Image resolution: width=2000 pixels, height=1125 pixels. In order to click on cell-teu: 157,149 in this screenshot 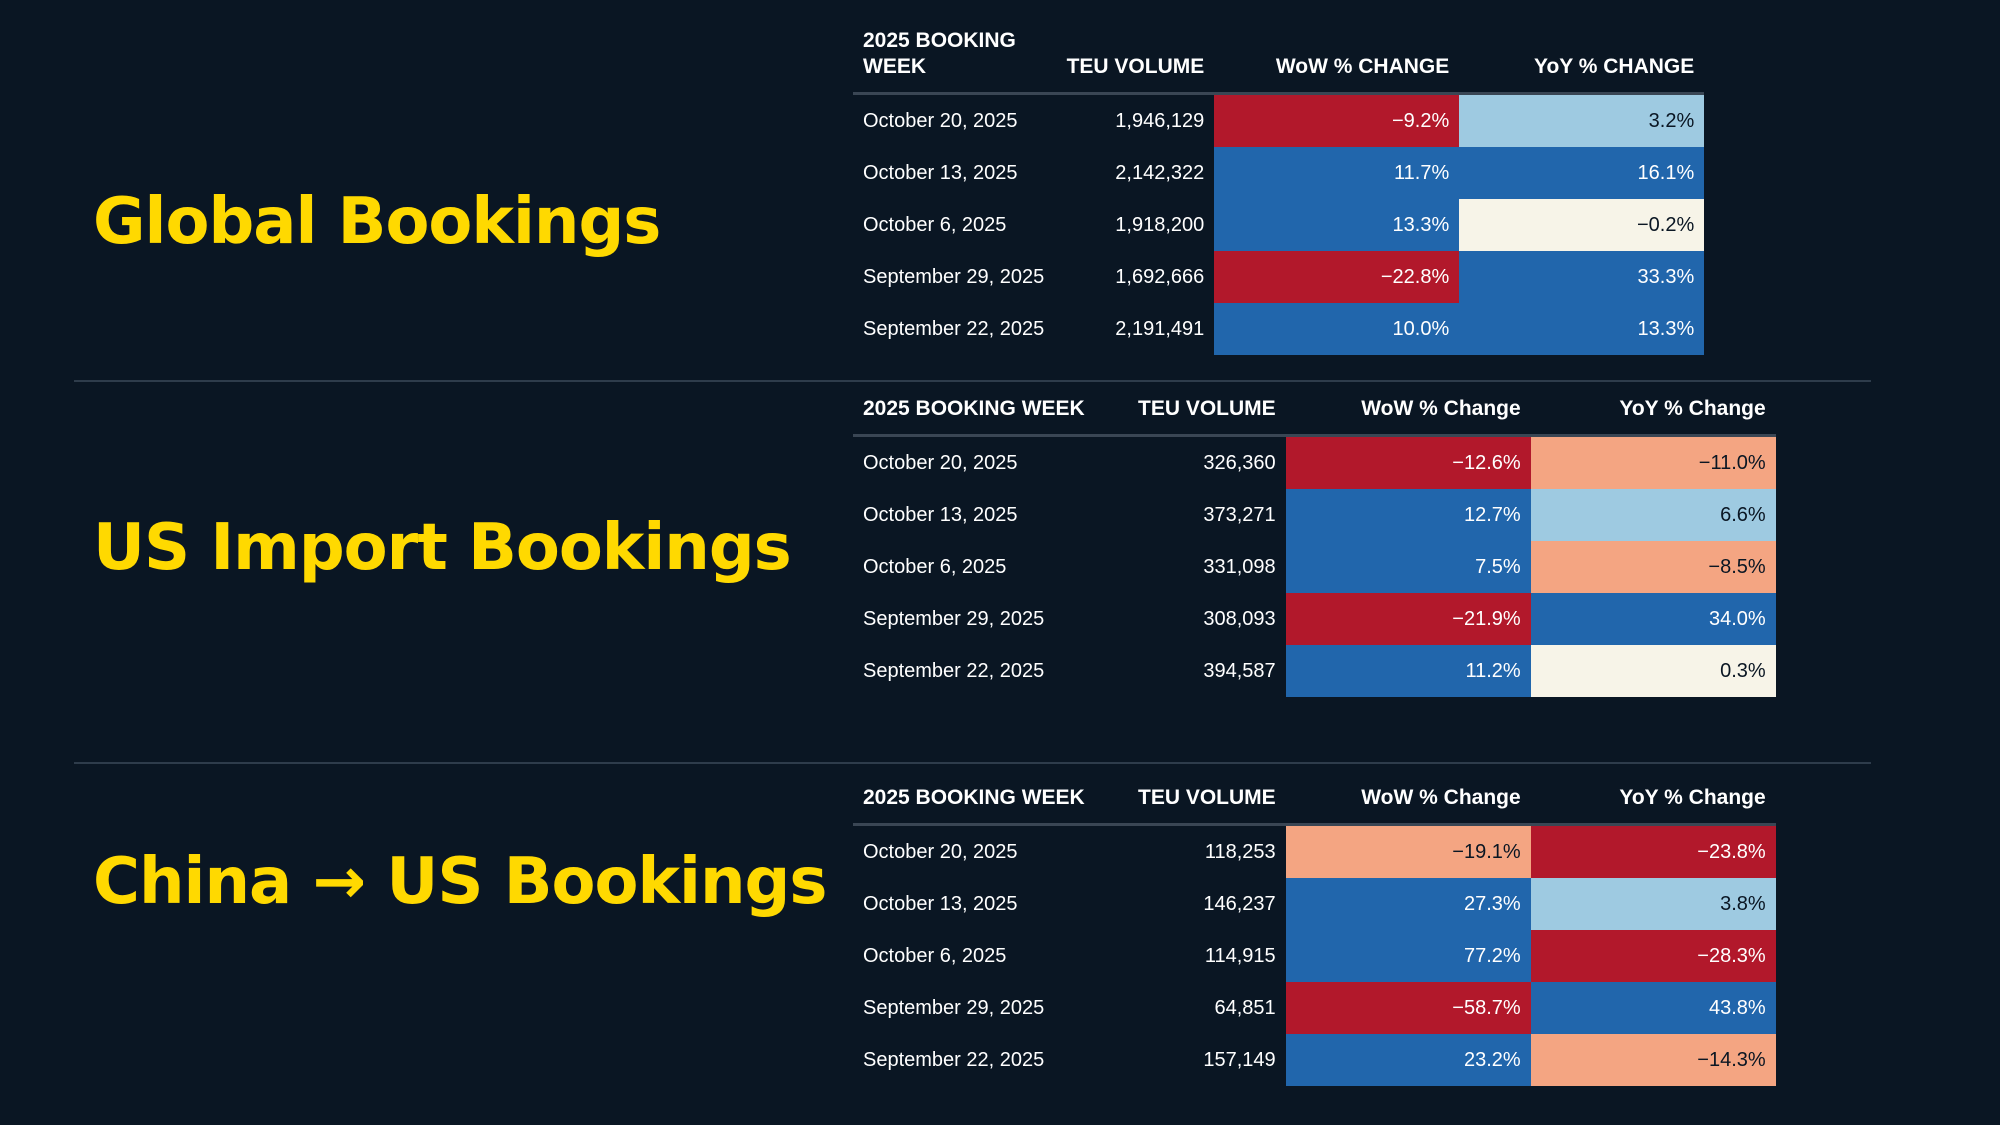, I will do `click(1239, 1059)`.